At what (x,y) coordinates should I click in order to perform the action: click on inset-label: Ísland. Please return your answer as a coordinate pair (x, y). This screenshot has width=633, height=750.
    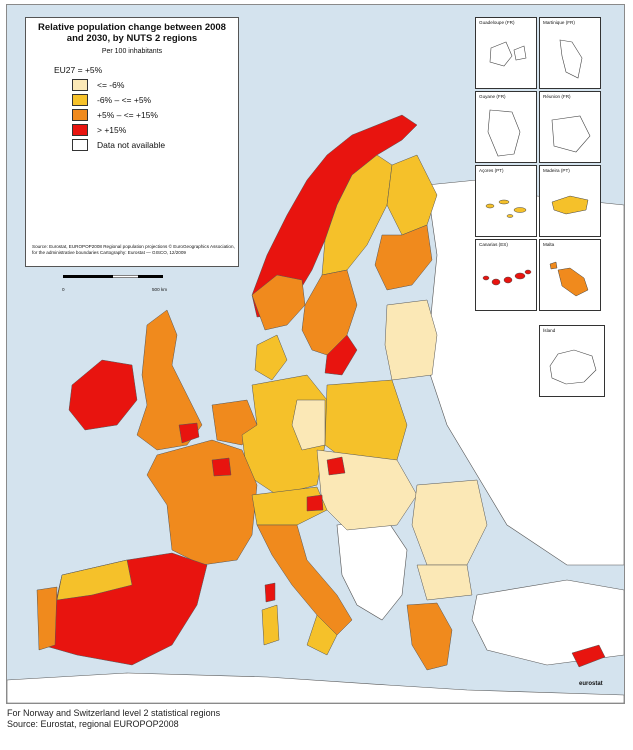
    Looking at the image, I should click on (549, 330).